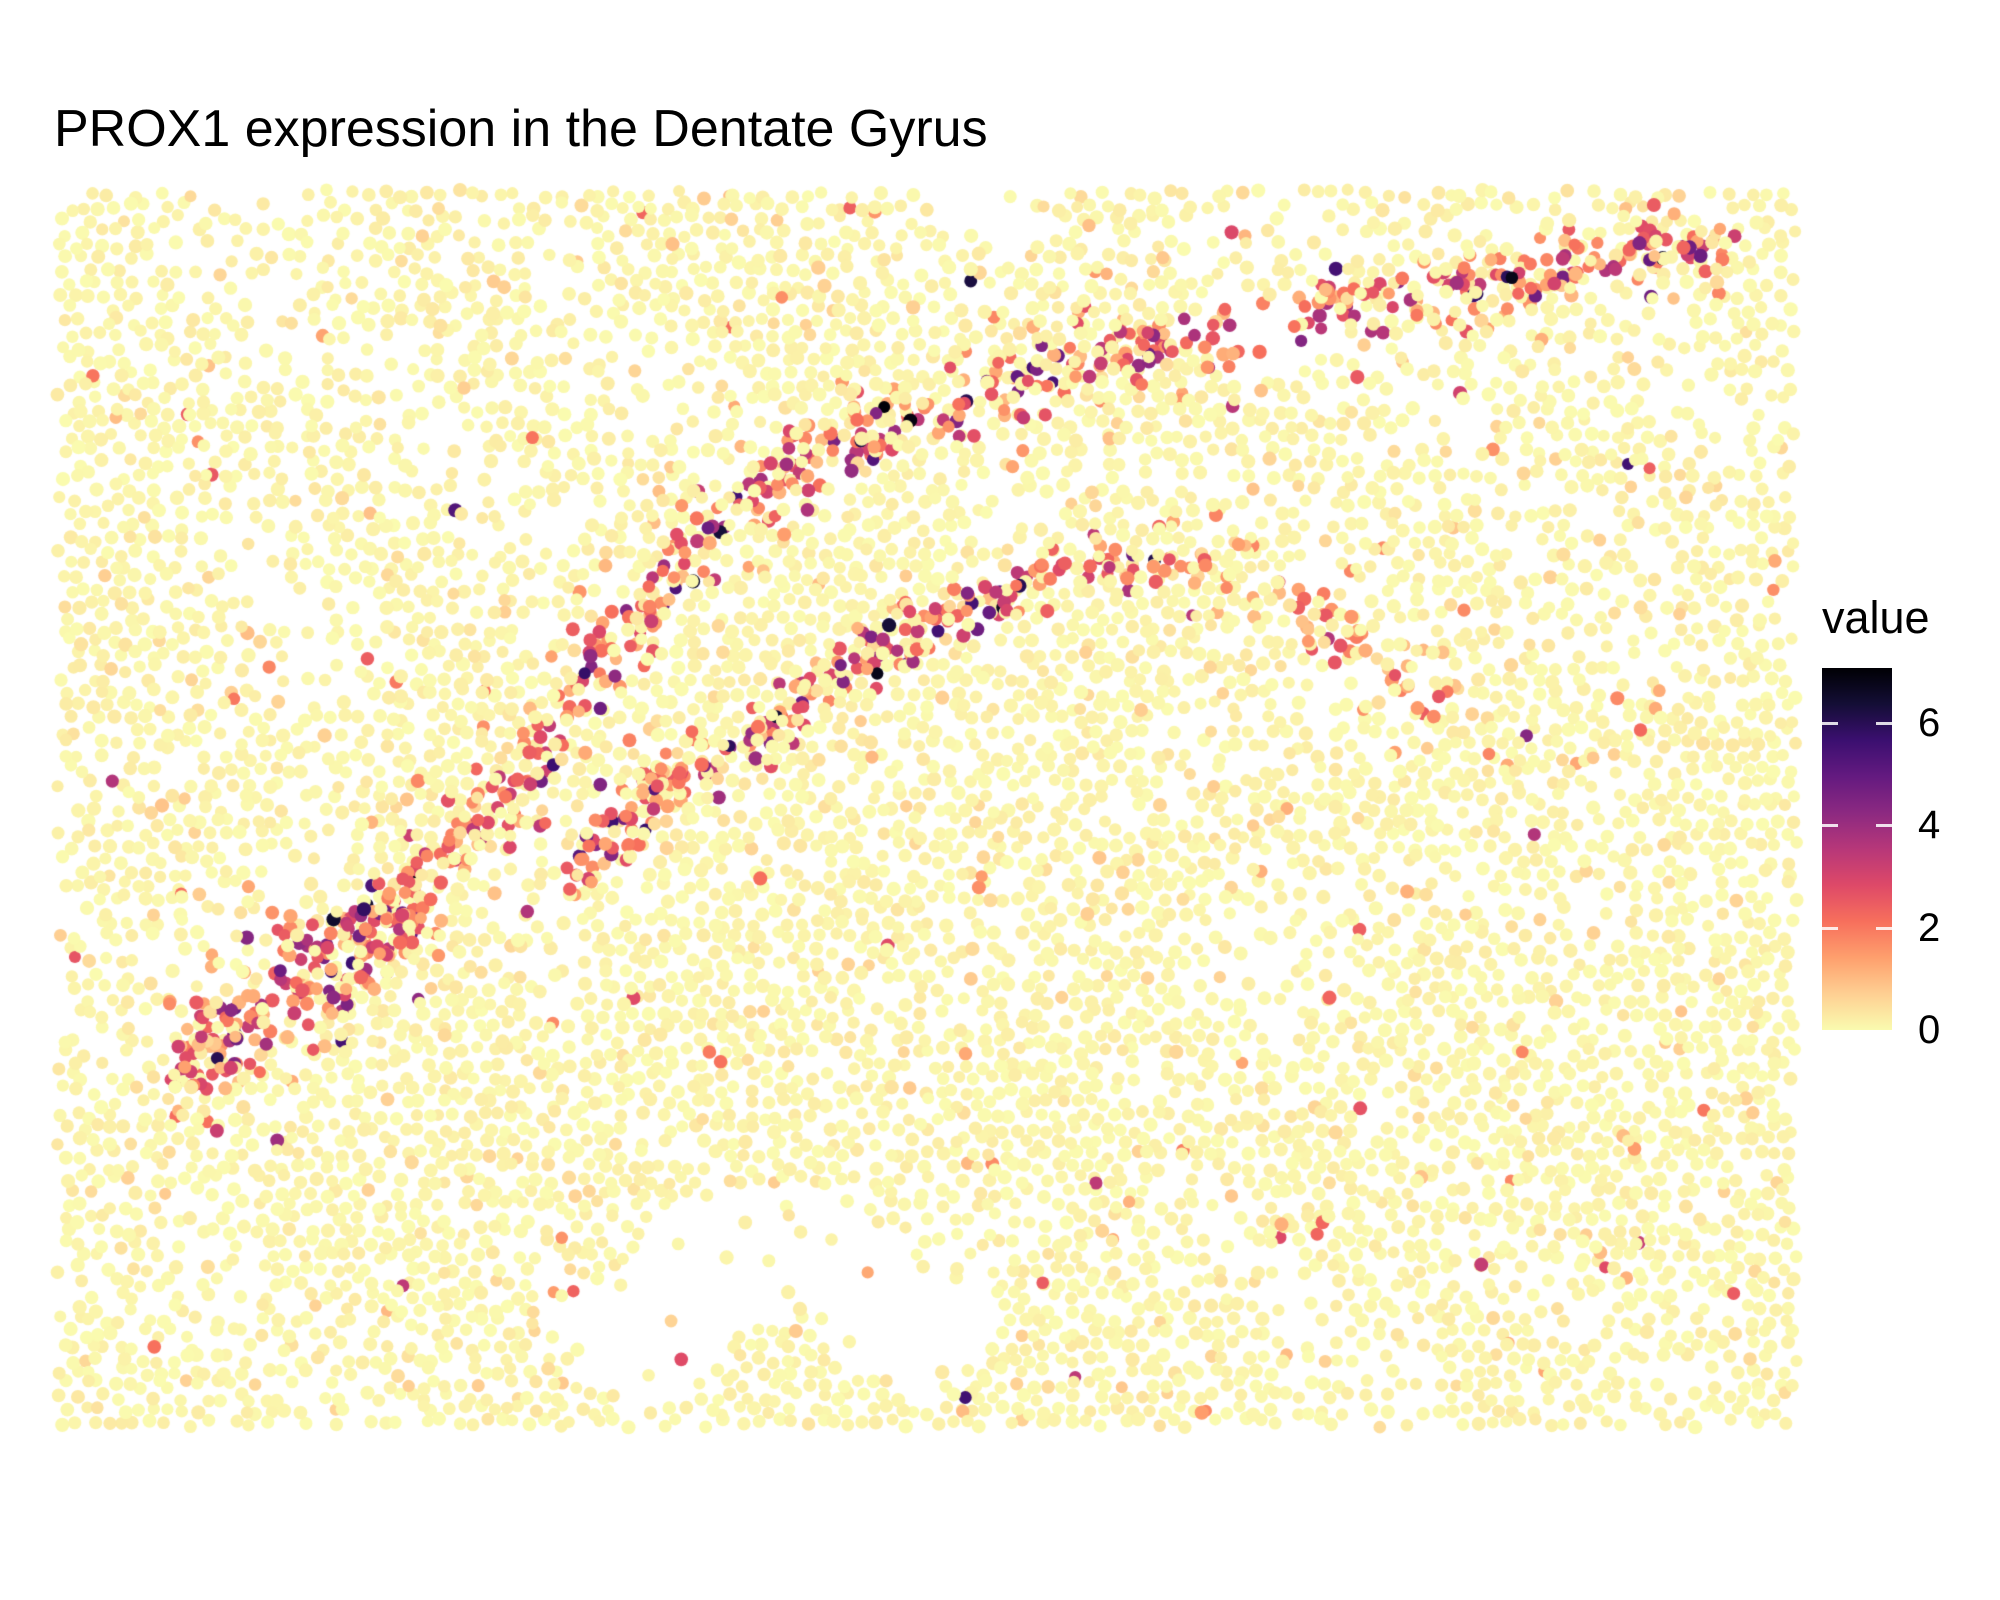 This screenshot has height=1600, width=2000. I want to click on chart-title: PROX1 expression in the Dentate Gyrus, so click(521, 129).